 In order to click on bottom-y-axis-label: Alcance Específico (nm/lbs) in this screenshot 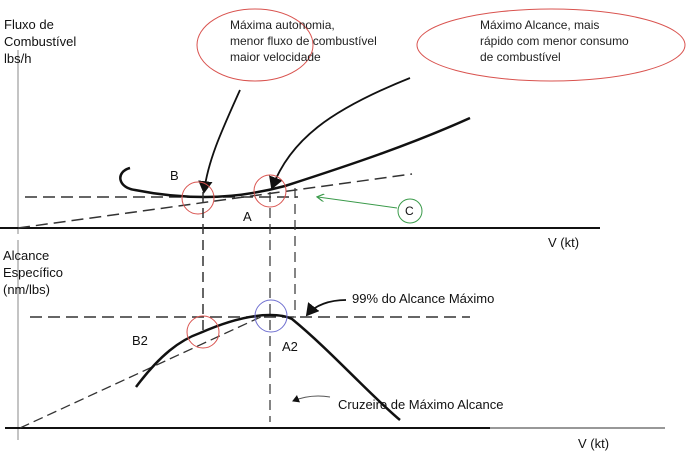, I will do `click(33, 272)`.